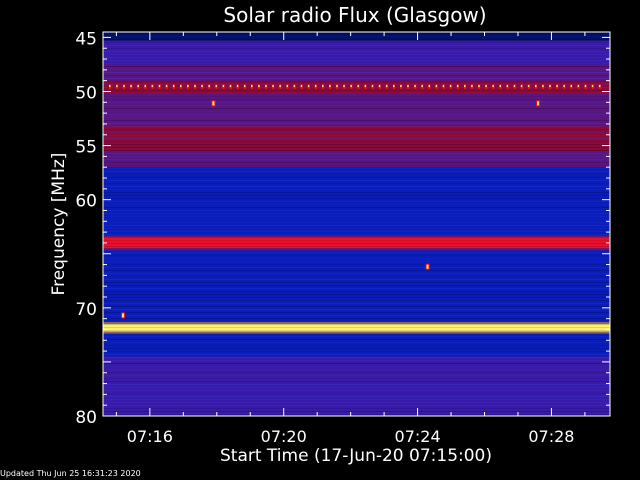  Describe the element at coordinates (86, 39) in the screenshot. I see `y-tick-label: 45` at that location.